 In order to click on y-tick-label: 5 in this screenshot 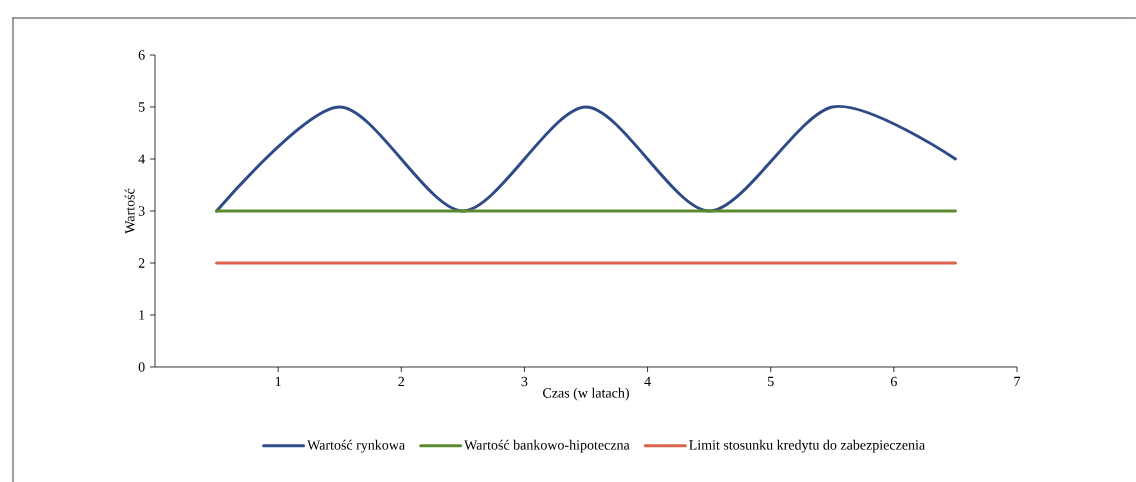, I will do `click(141, 107)`.